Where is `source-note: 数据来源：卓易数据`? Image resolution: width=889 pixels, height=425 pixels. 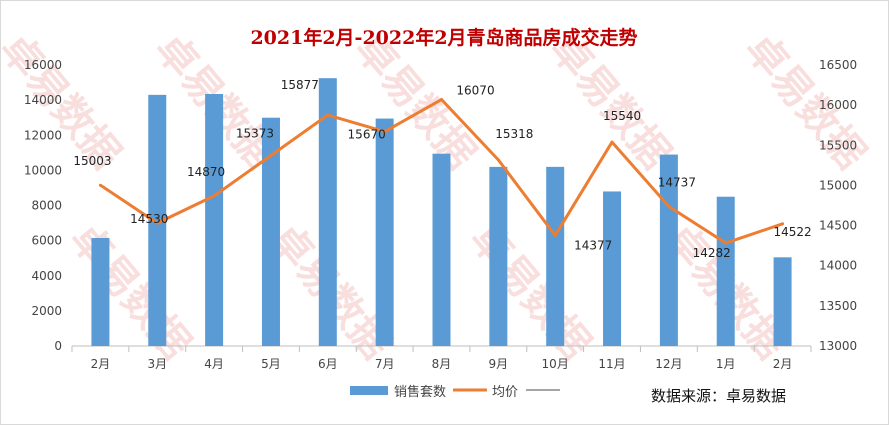 source-note: 数据来源：卓易数据 is located at coordinates (718, 396).